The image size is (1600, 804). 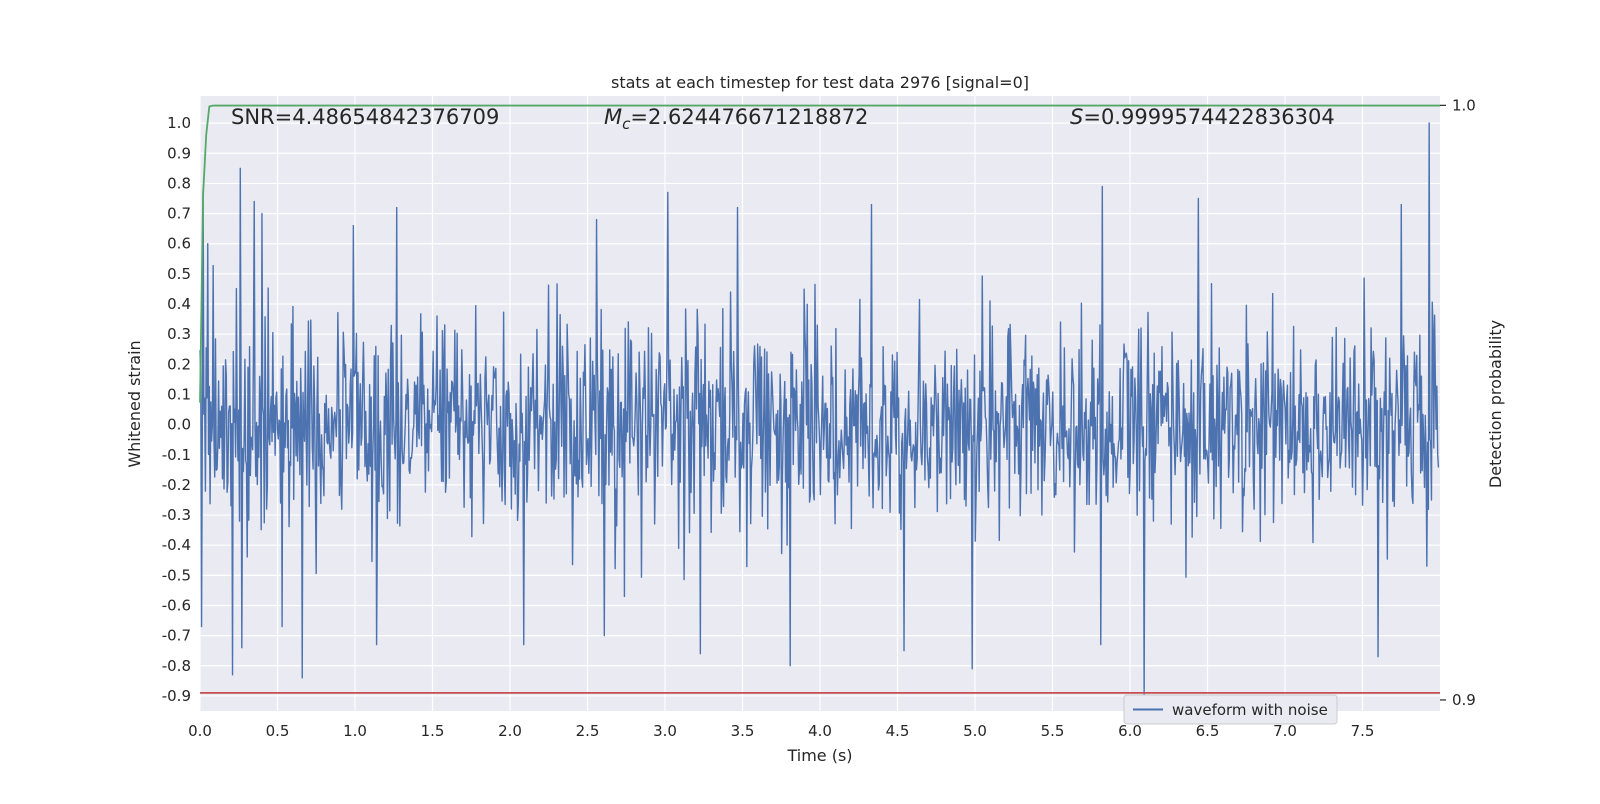 What do you see at coordinates (1495, 404) in the screenshot?
I see `y2-axis-label: Detection probability` at bounding box center [1495, 404].